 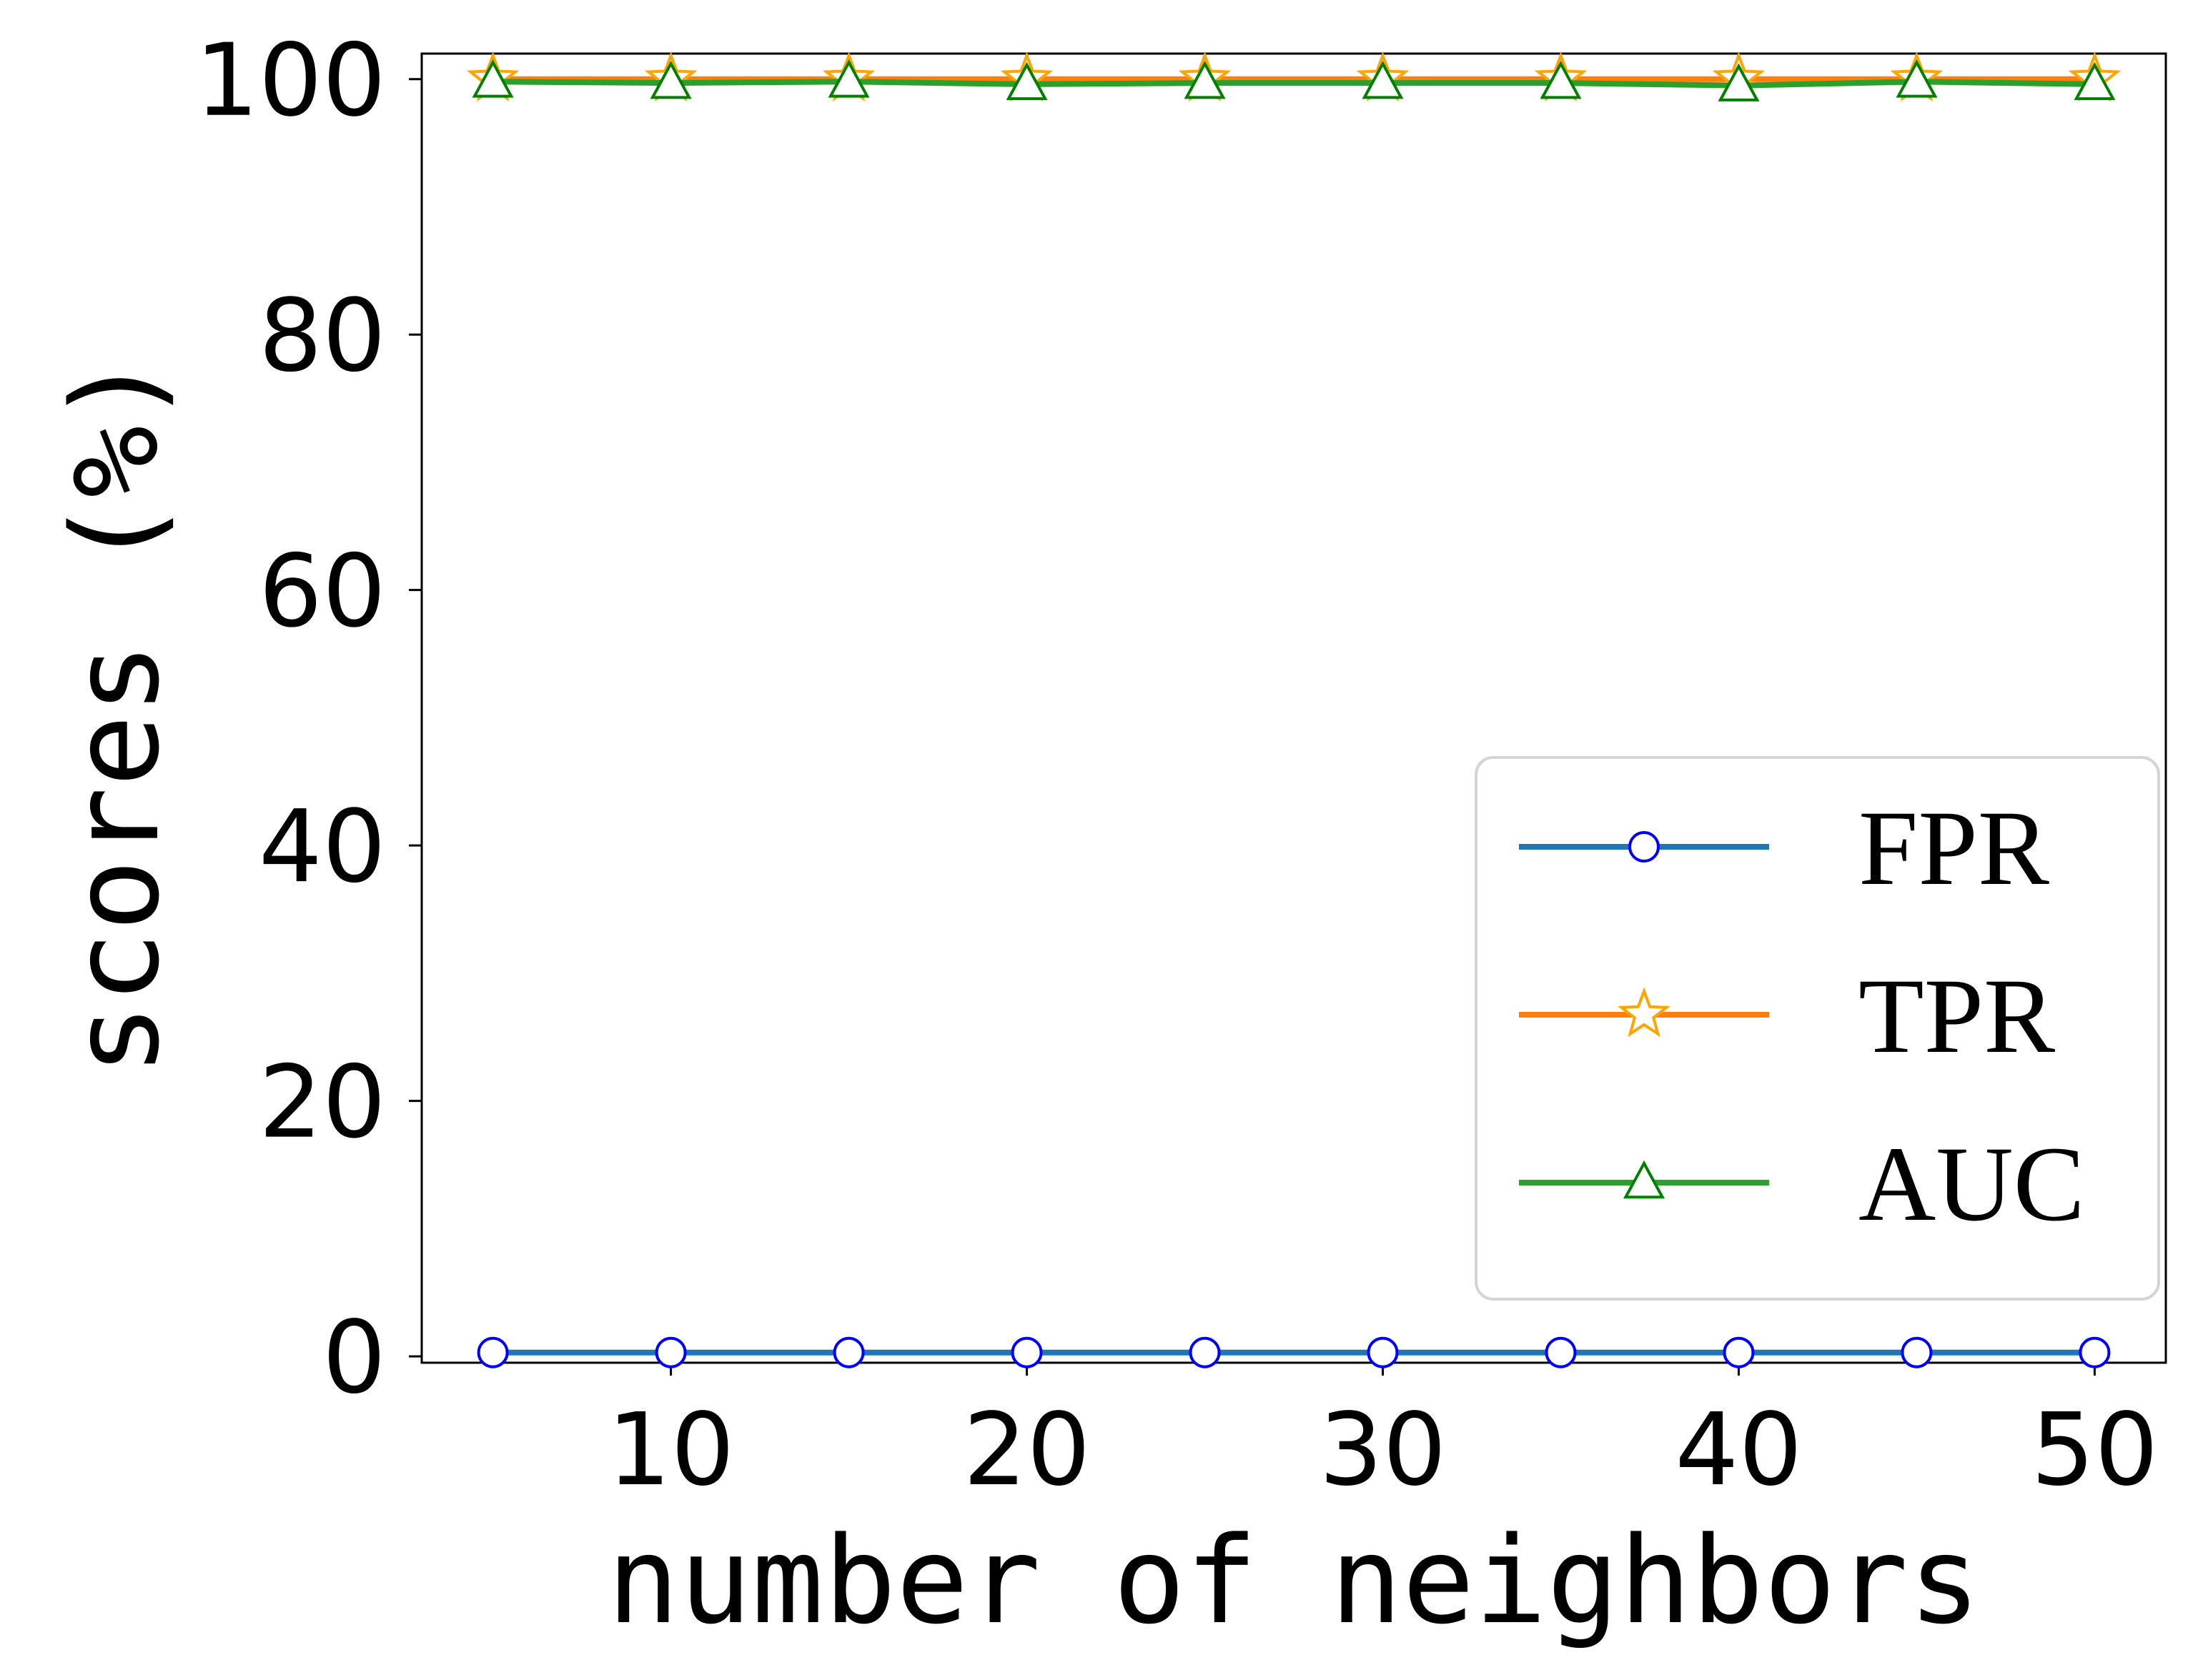 What do you see at coordinates (1644, 1179) in the screenshot?
I see `legend-marker-triangle-icon` at bounding box center [1644, 1179].